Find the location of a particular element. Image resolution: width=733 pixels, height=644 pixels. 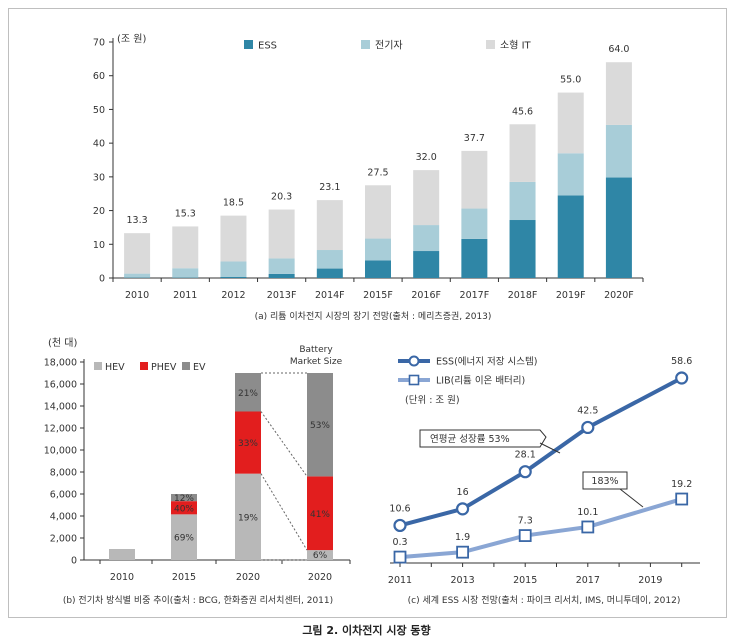

chart-c-callout-text: 183% is located at coordinates (604, 481).